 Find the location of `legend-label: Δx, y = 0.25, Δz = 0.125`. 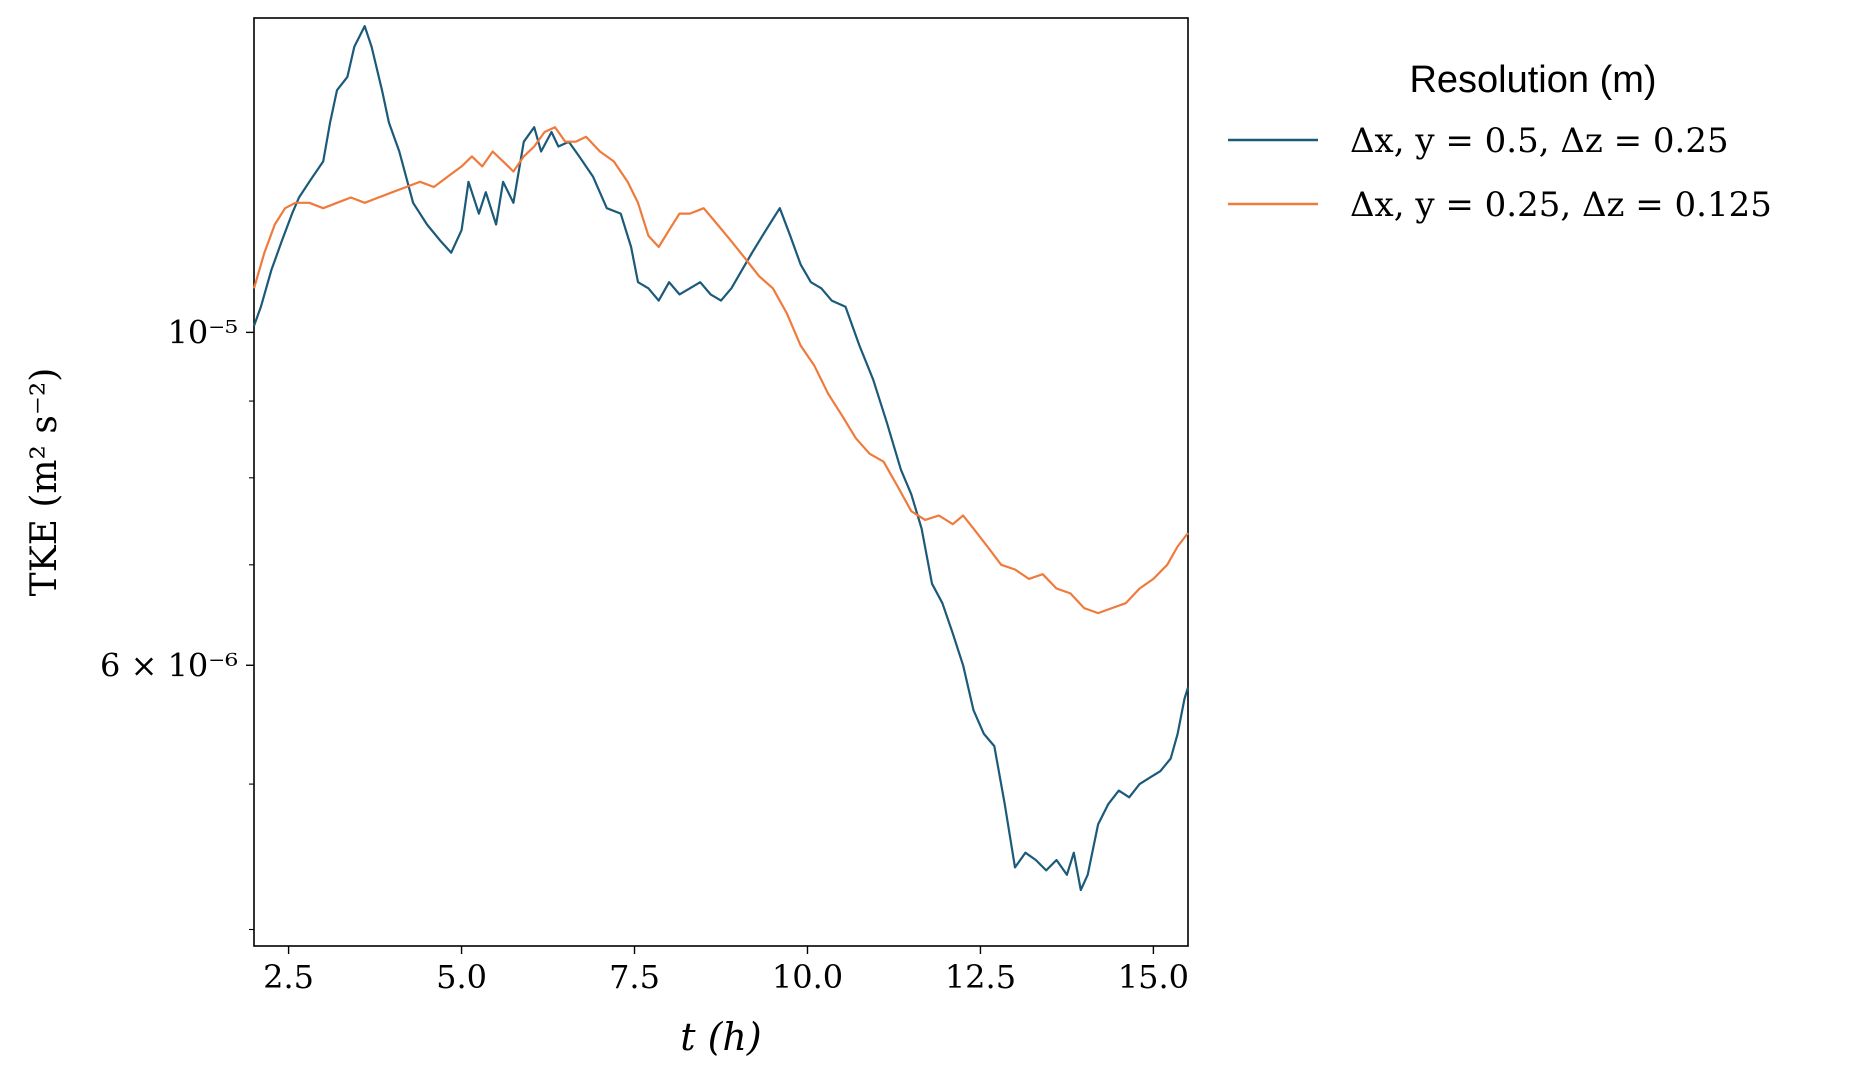

legend-label: Δx, y = 0.25, Δz = 0.125 is located at coordinates (1561, 205).